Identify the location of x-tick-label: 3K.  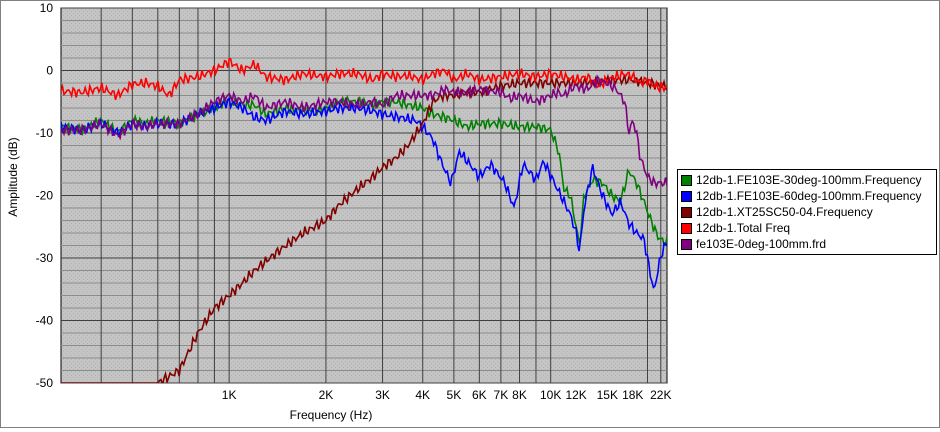
(382, 395).